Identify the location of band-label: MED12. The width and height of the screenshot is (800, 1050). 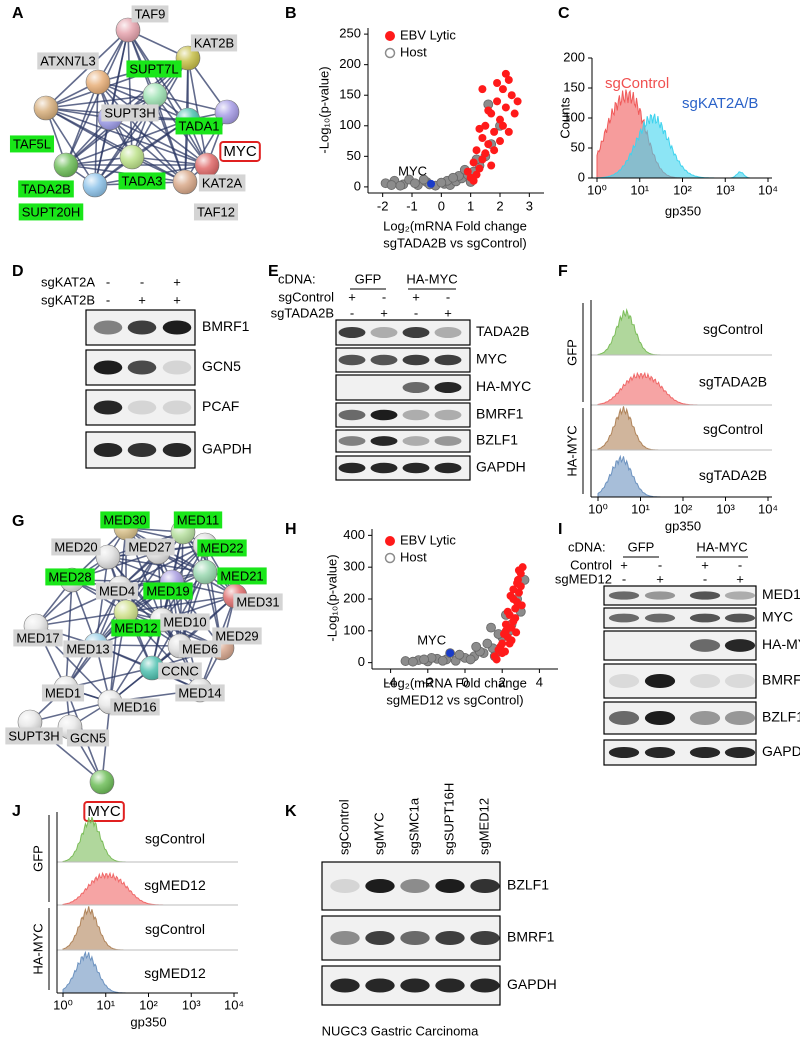
(781, 594).